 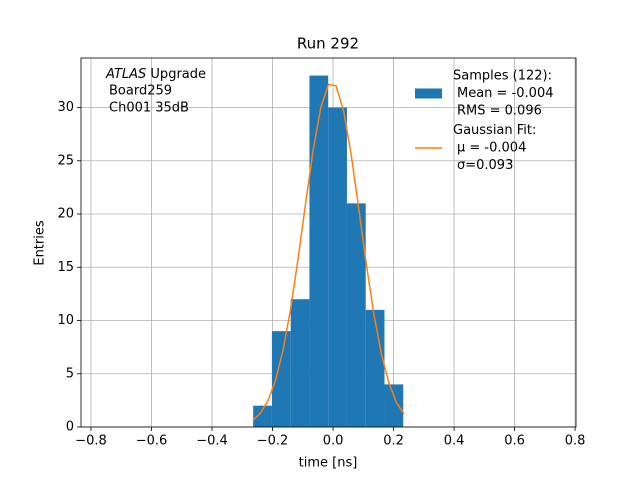 I want to click on legend-swatch, so click(x=428, y=93).